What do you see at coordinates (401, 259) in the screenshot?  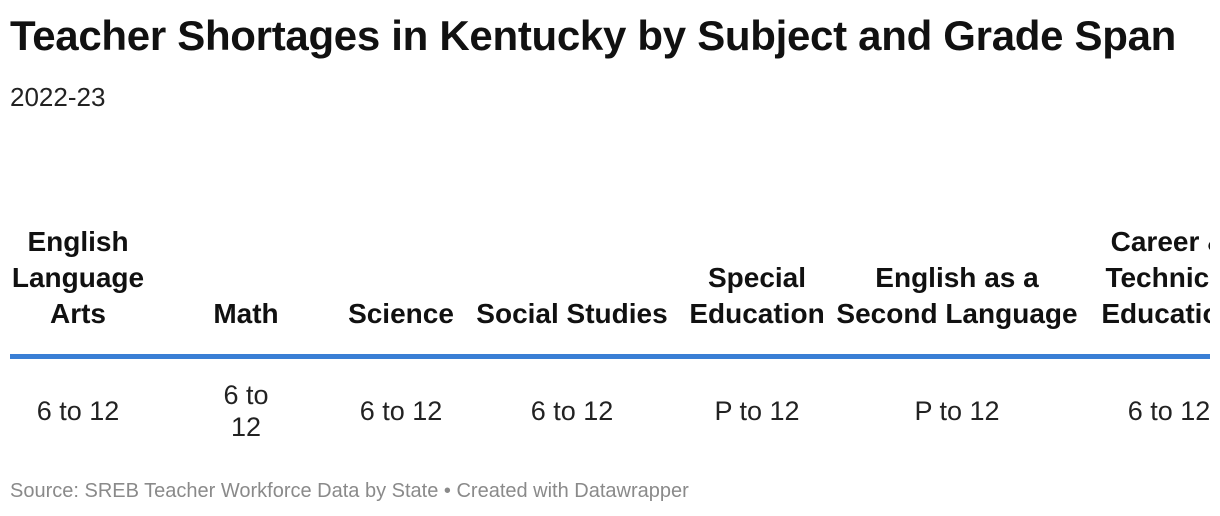 I see `column-header: Science` at bounding box center [401, 259].